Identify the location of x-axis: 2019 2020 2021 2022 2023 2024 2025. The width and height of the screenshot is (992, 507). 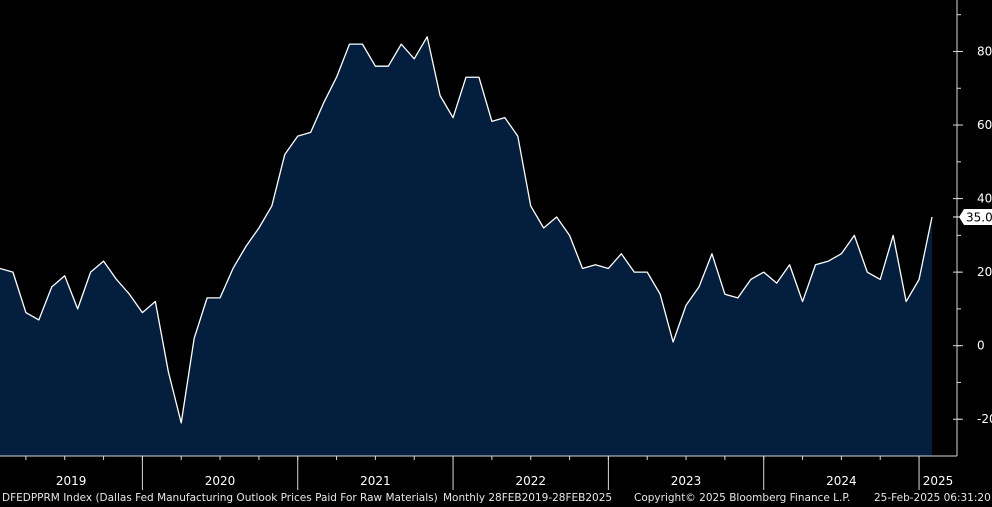
(478, 472).